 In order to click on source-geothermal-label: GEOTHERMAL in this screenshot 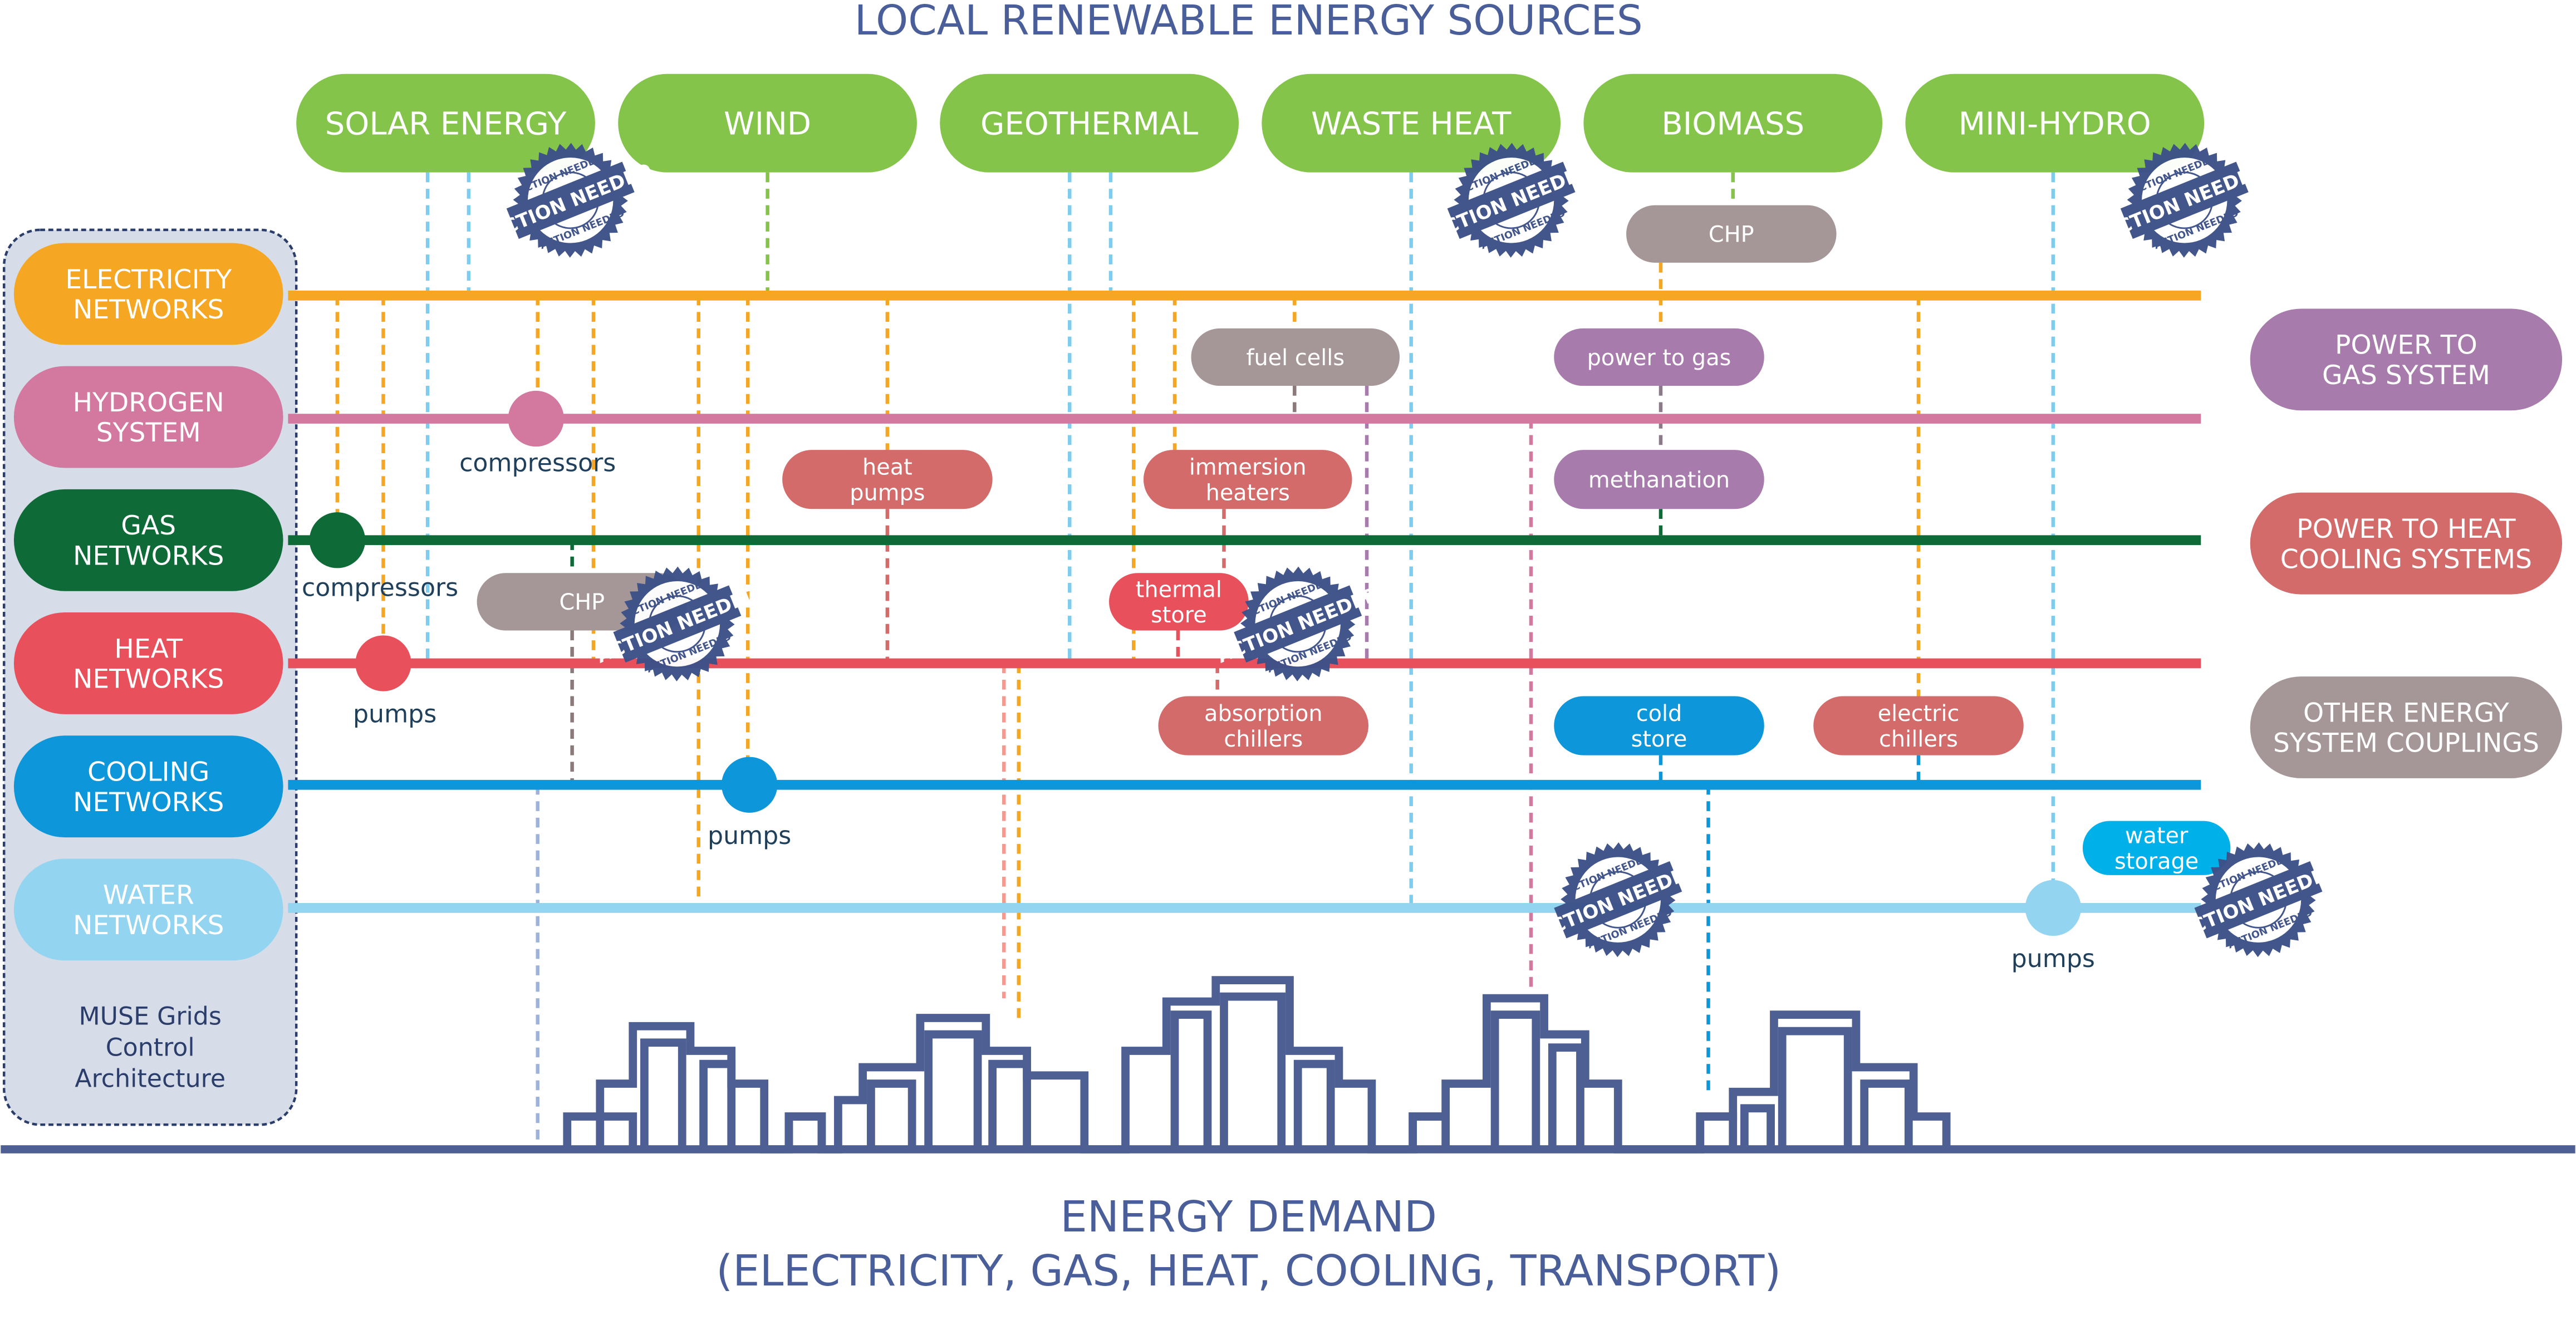, I will do `click(1089, 124)`.